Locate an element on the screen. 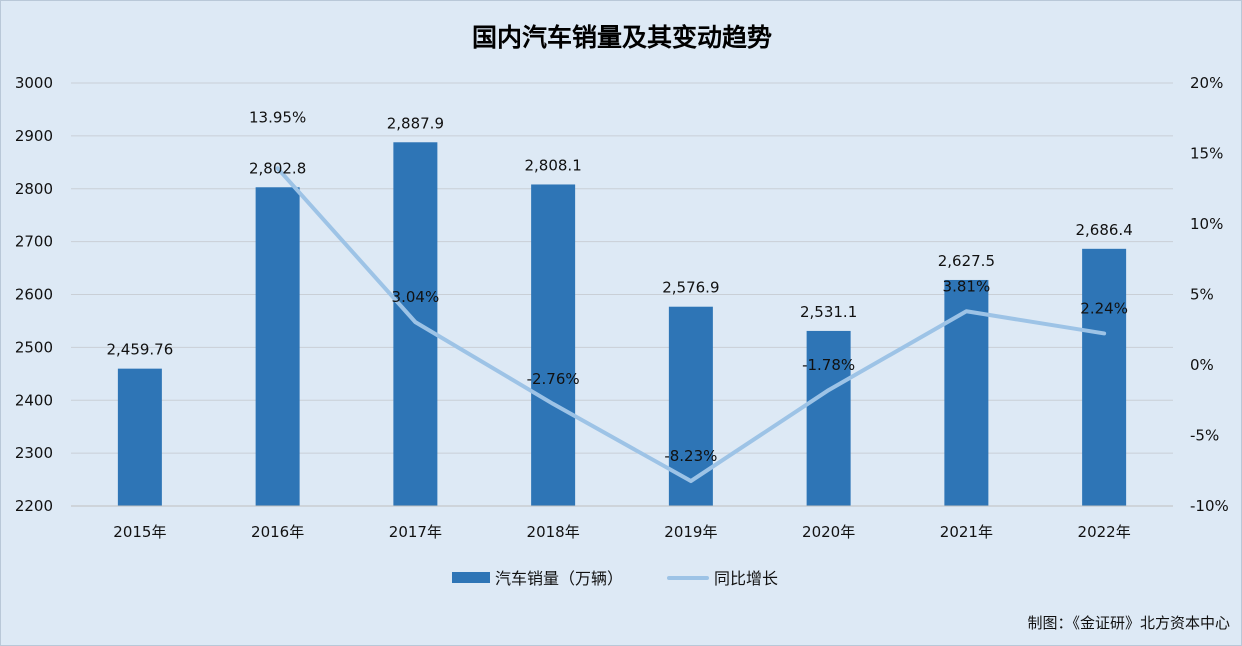  bar-value-label: 2,808.1 is located at coordinates (552, 165).